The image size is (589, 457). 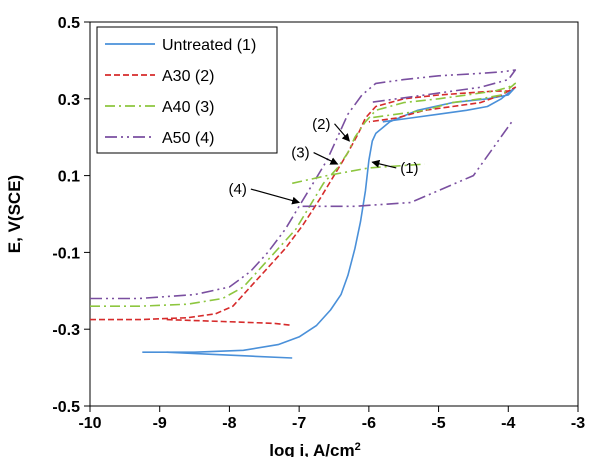 I want to click on x-tick-label: -9, so click(x=160, y=423).